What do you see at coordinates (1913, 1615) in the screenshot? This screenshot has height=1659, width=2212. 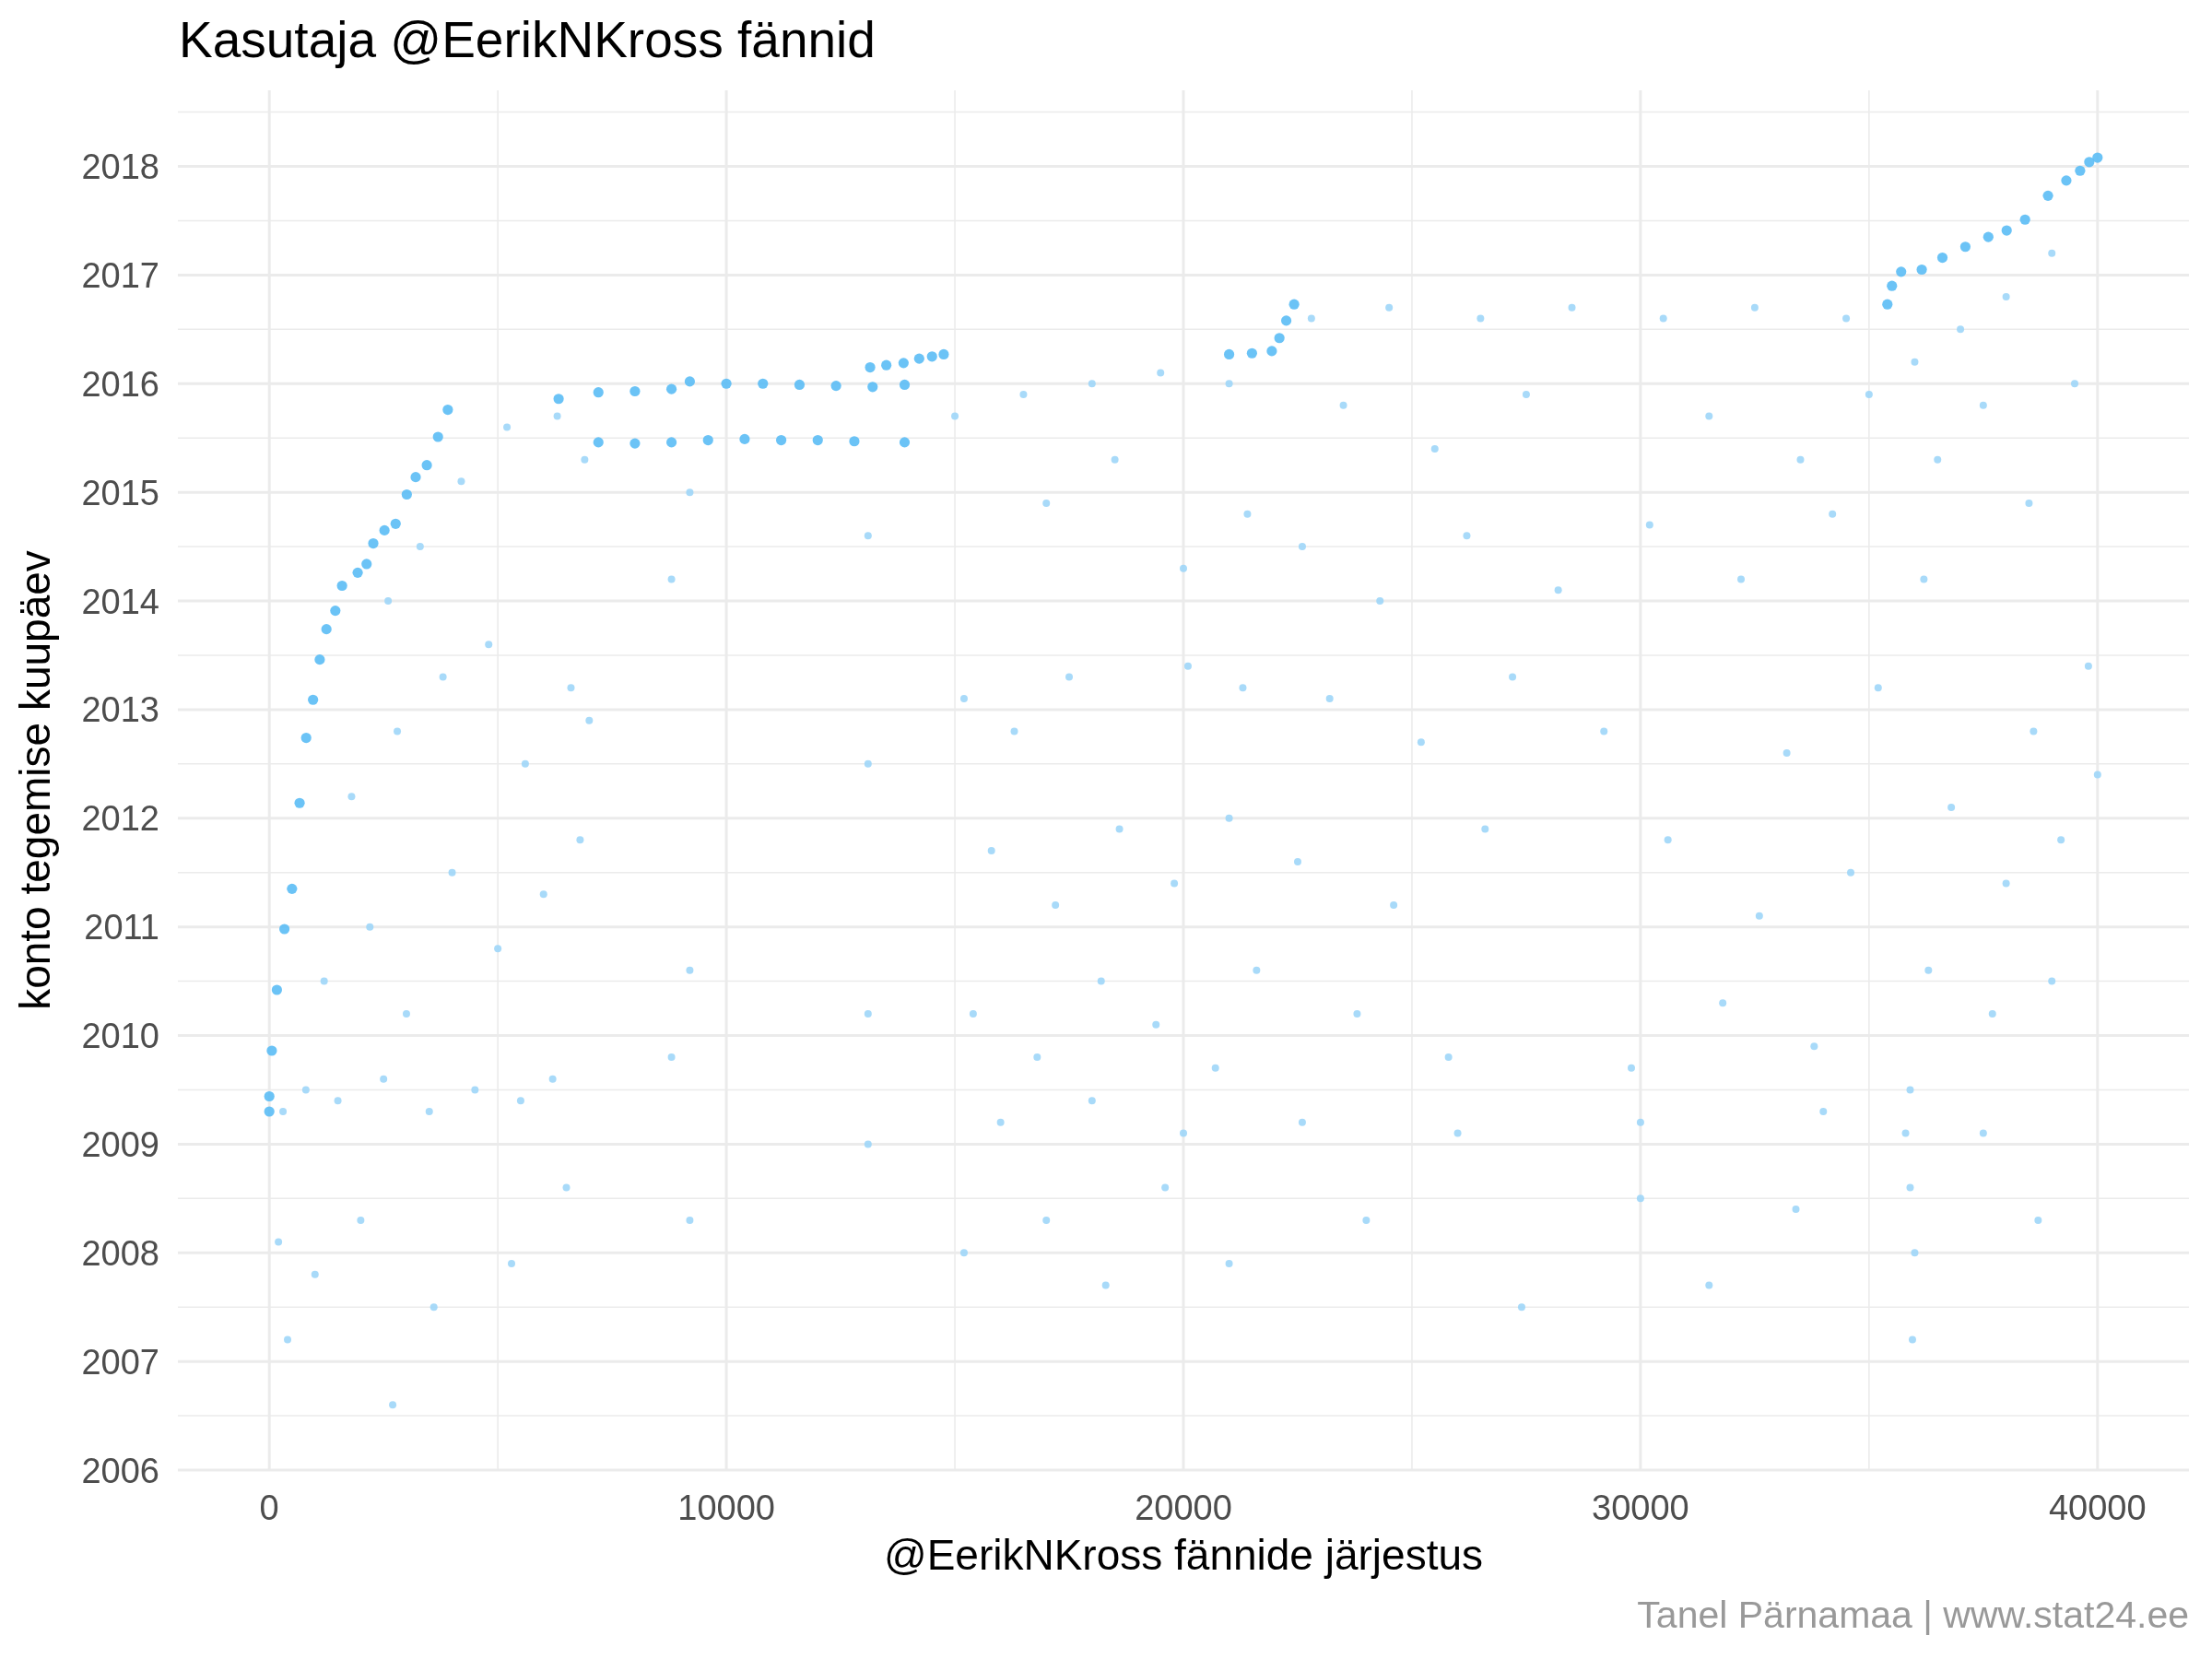 I see `text: Tanel Pärnamaa | www.stat24.ee` at bounding box center [1913, 1615].